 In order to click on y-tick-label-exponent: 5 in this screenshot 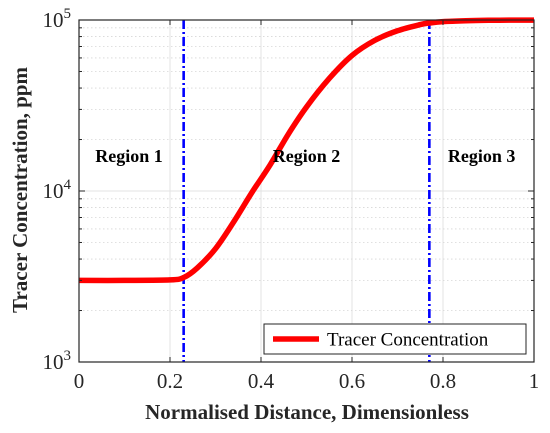, I will do `click(68, 14)`.